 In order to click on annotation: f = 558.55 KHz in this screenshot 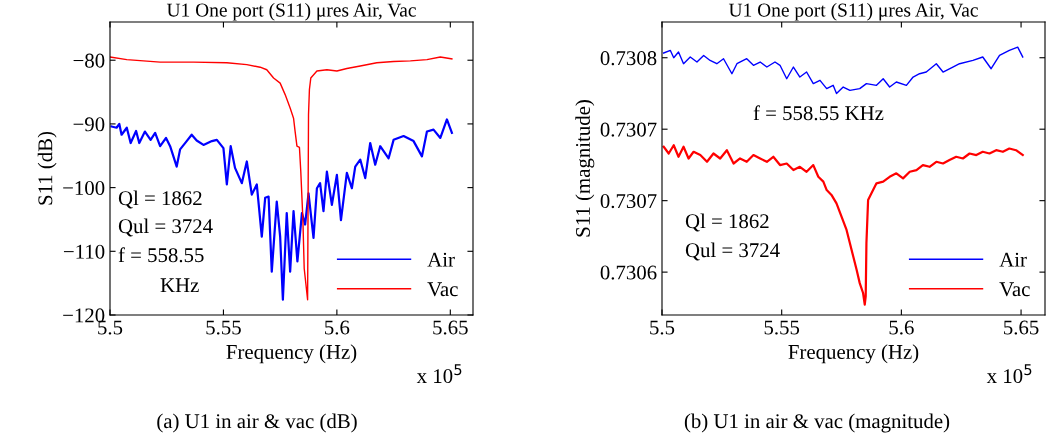, I will do `click(818, 113)`.